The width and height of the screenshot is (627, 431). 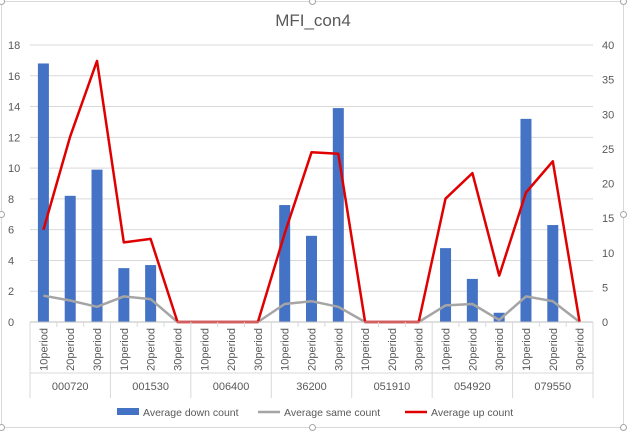 I want to click on chart-title: MFI_con4, so click(x=313, y=20).